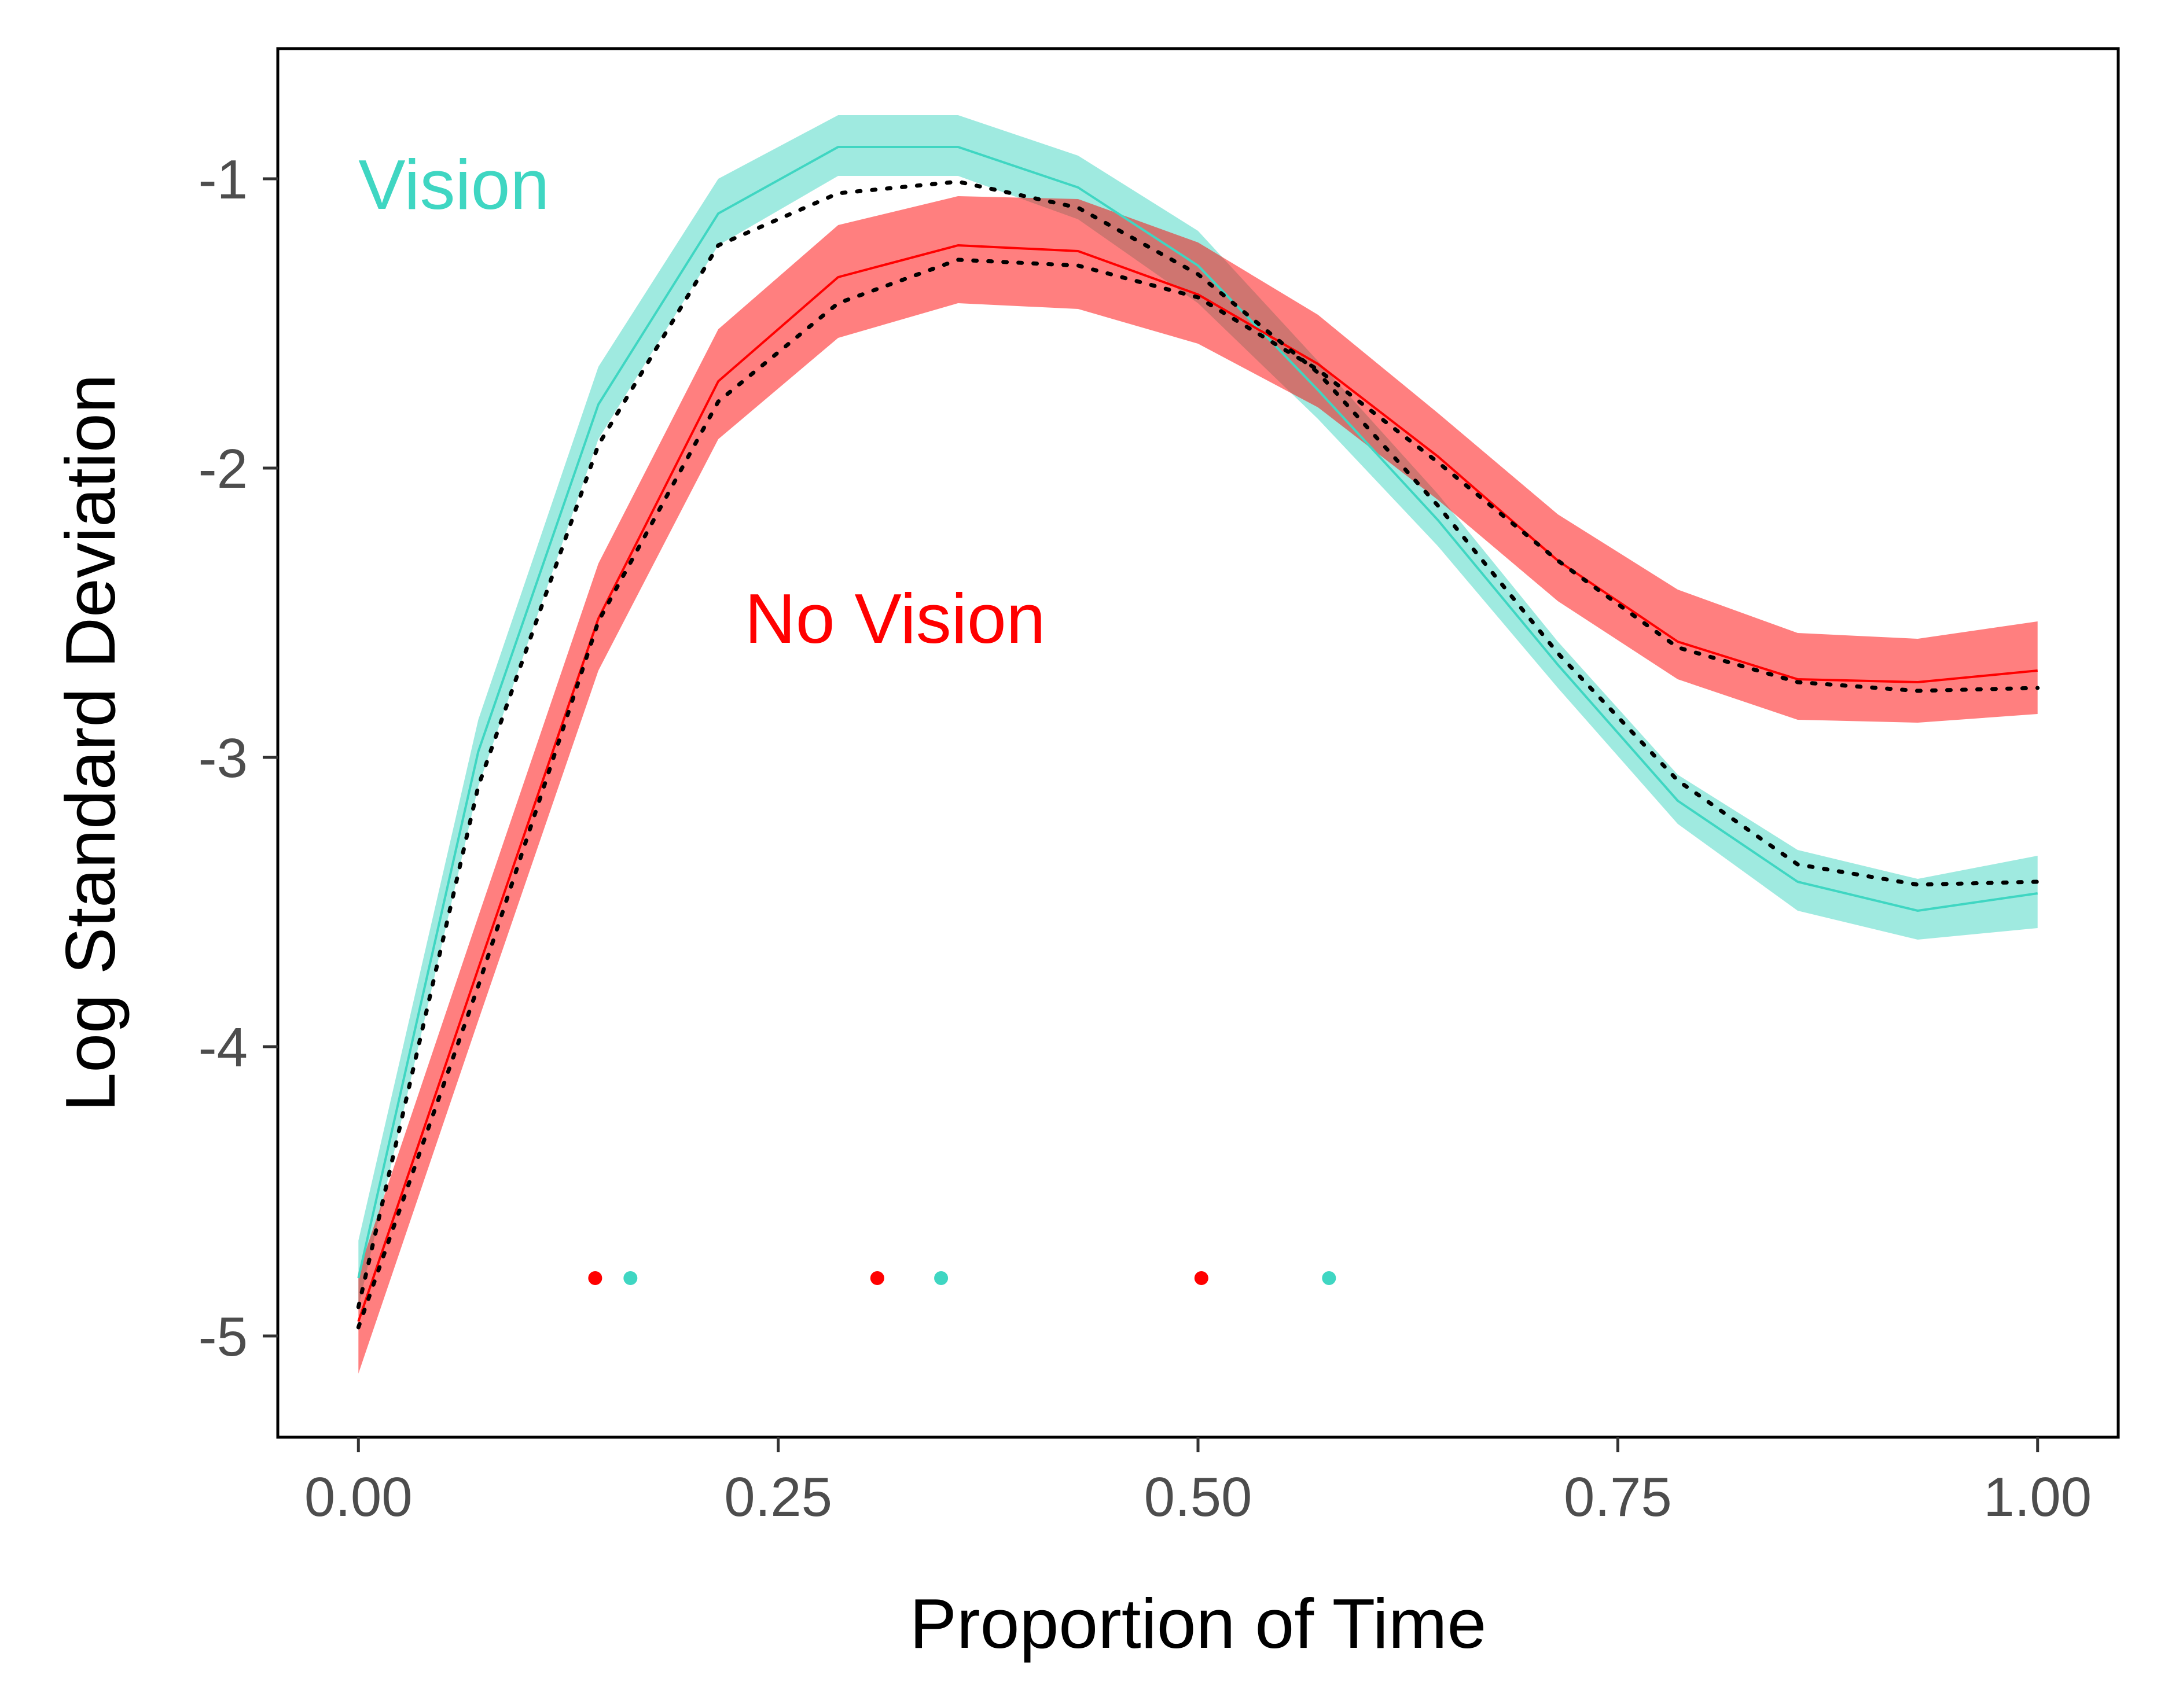  Describe the element at coordinates (895, 618) in the screenshot. I see `no-vision-annotation: No Vision` at that location.